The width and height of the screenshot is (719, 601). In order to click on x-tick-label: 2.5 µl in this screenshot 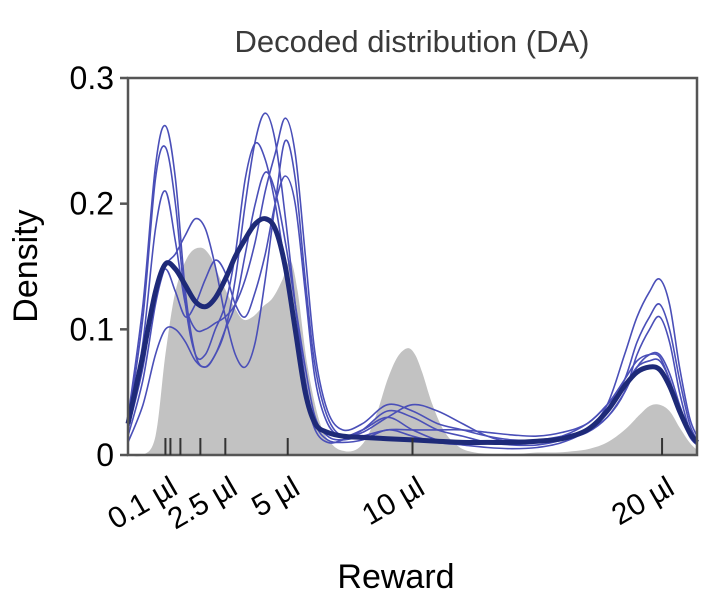, I will do `click(202, 503)`.